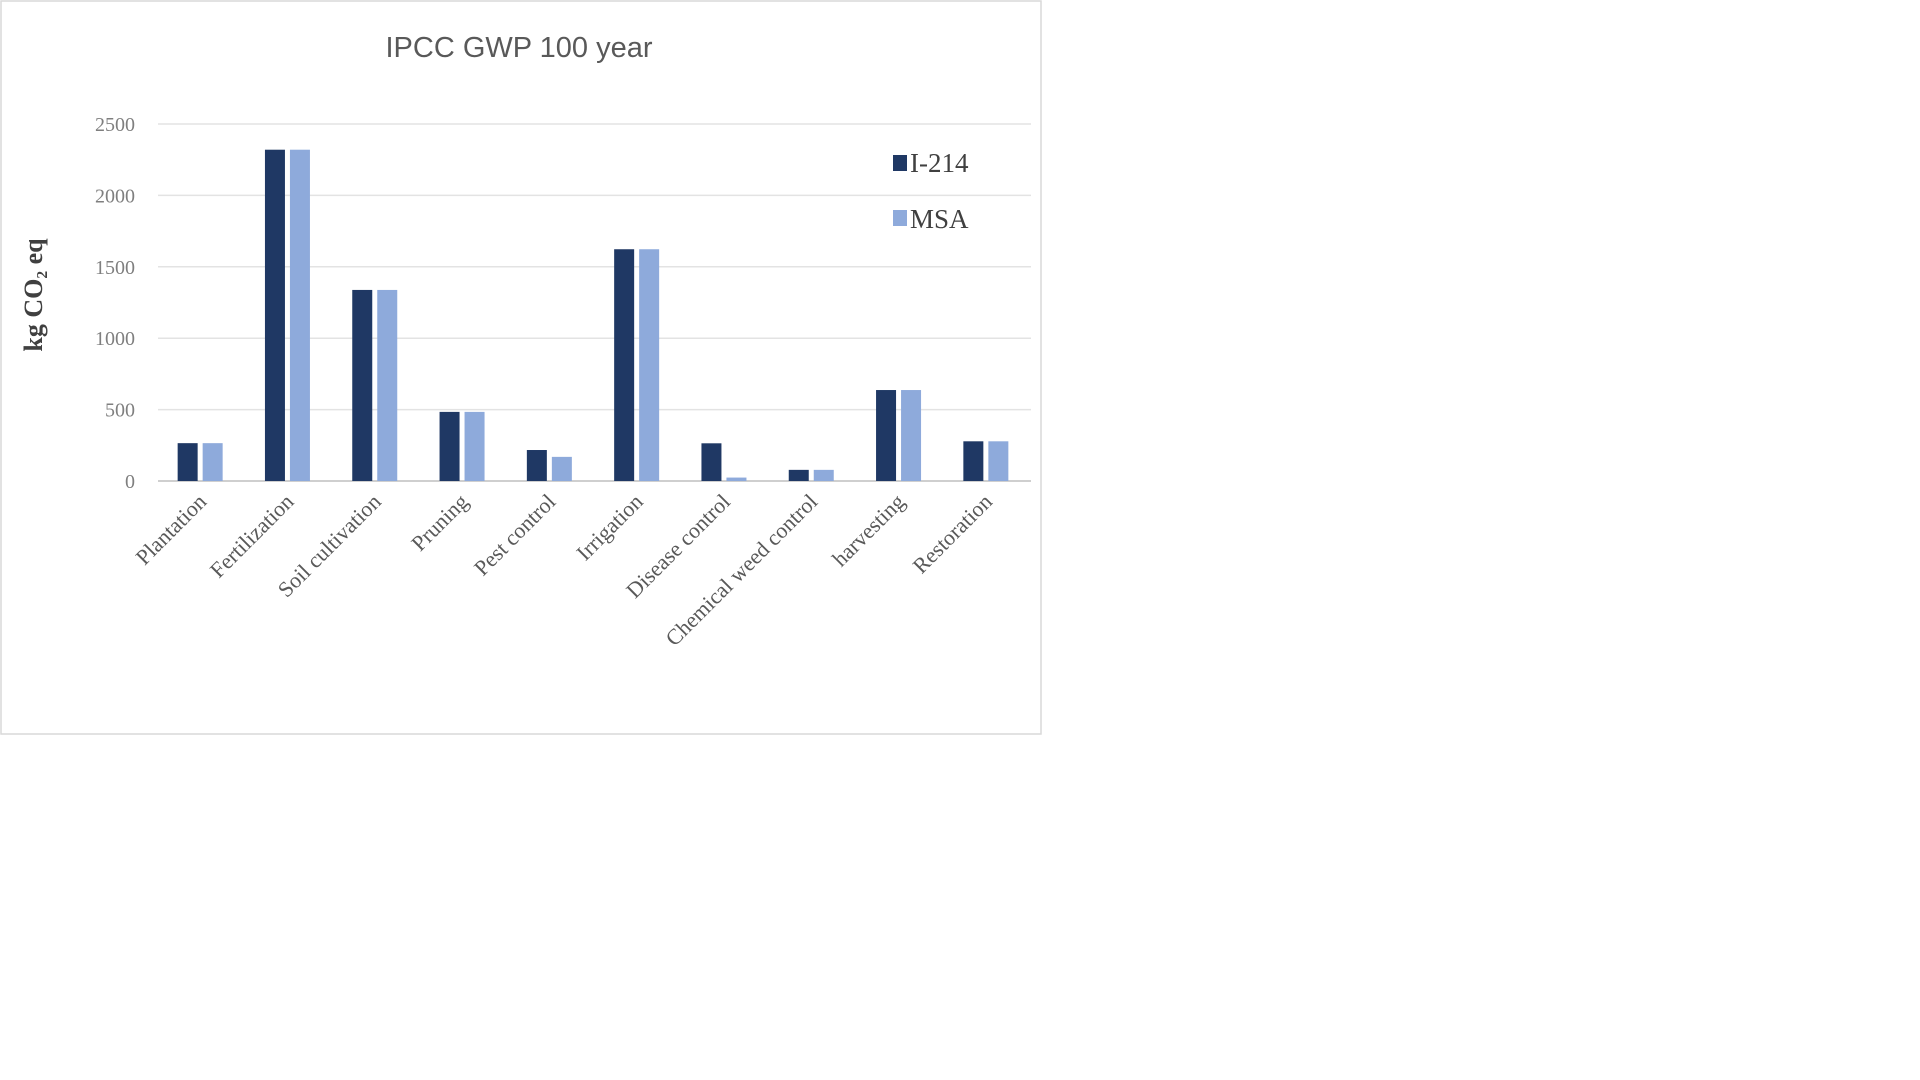 The width and height of the screenshot is (1920, 1080). What do you see at coordinates (115, 268) in the screenshot?
I see `y-tick-label: 1500` at bounding box center [115, 268].